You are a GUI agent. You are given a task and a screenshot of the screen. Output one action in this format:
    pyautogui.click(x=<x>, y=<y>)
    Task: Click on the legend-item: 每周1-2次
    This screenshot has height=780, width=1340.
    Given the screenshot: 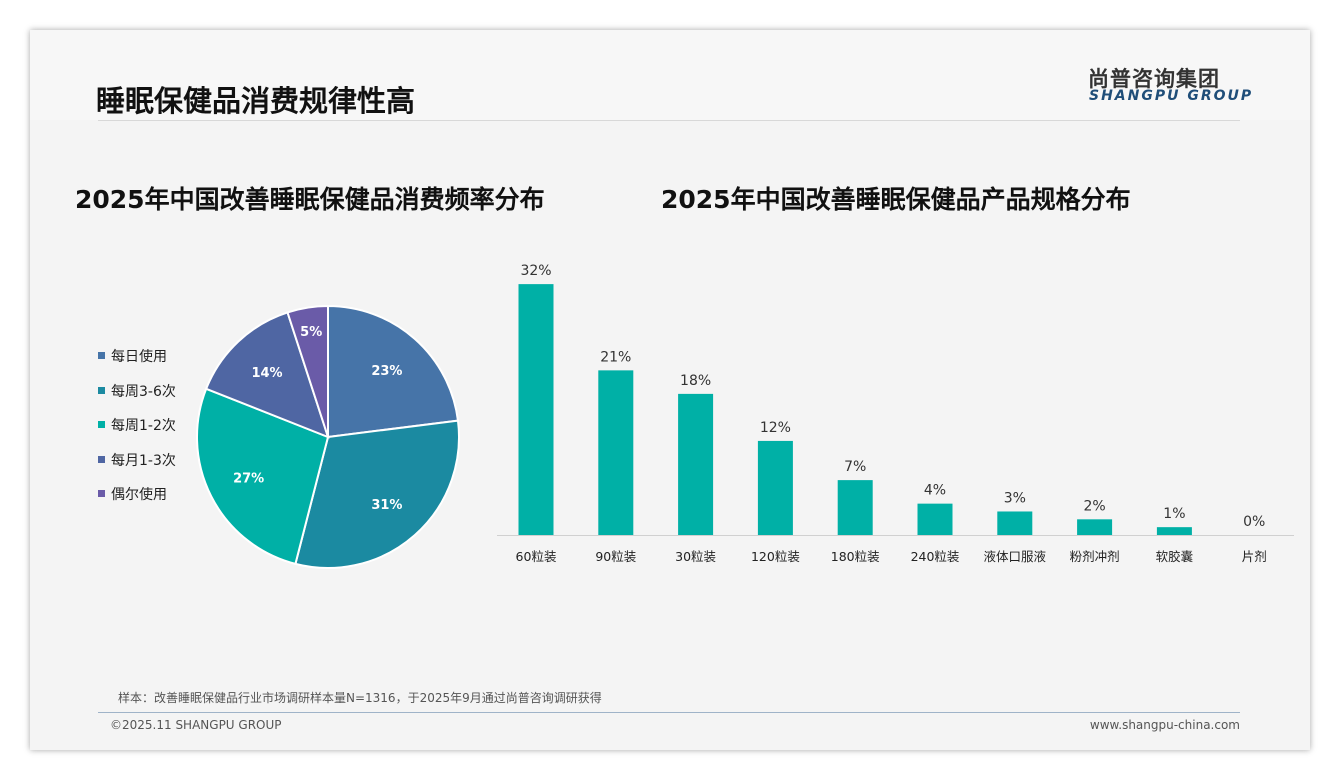 What is the action you would take?
    pyautogui.click(x=137, y=432)
    